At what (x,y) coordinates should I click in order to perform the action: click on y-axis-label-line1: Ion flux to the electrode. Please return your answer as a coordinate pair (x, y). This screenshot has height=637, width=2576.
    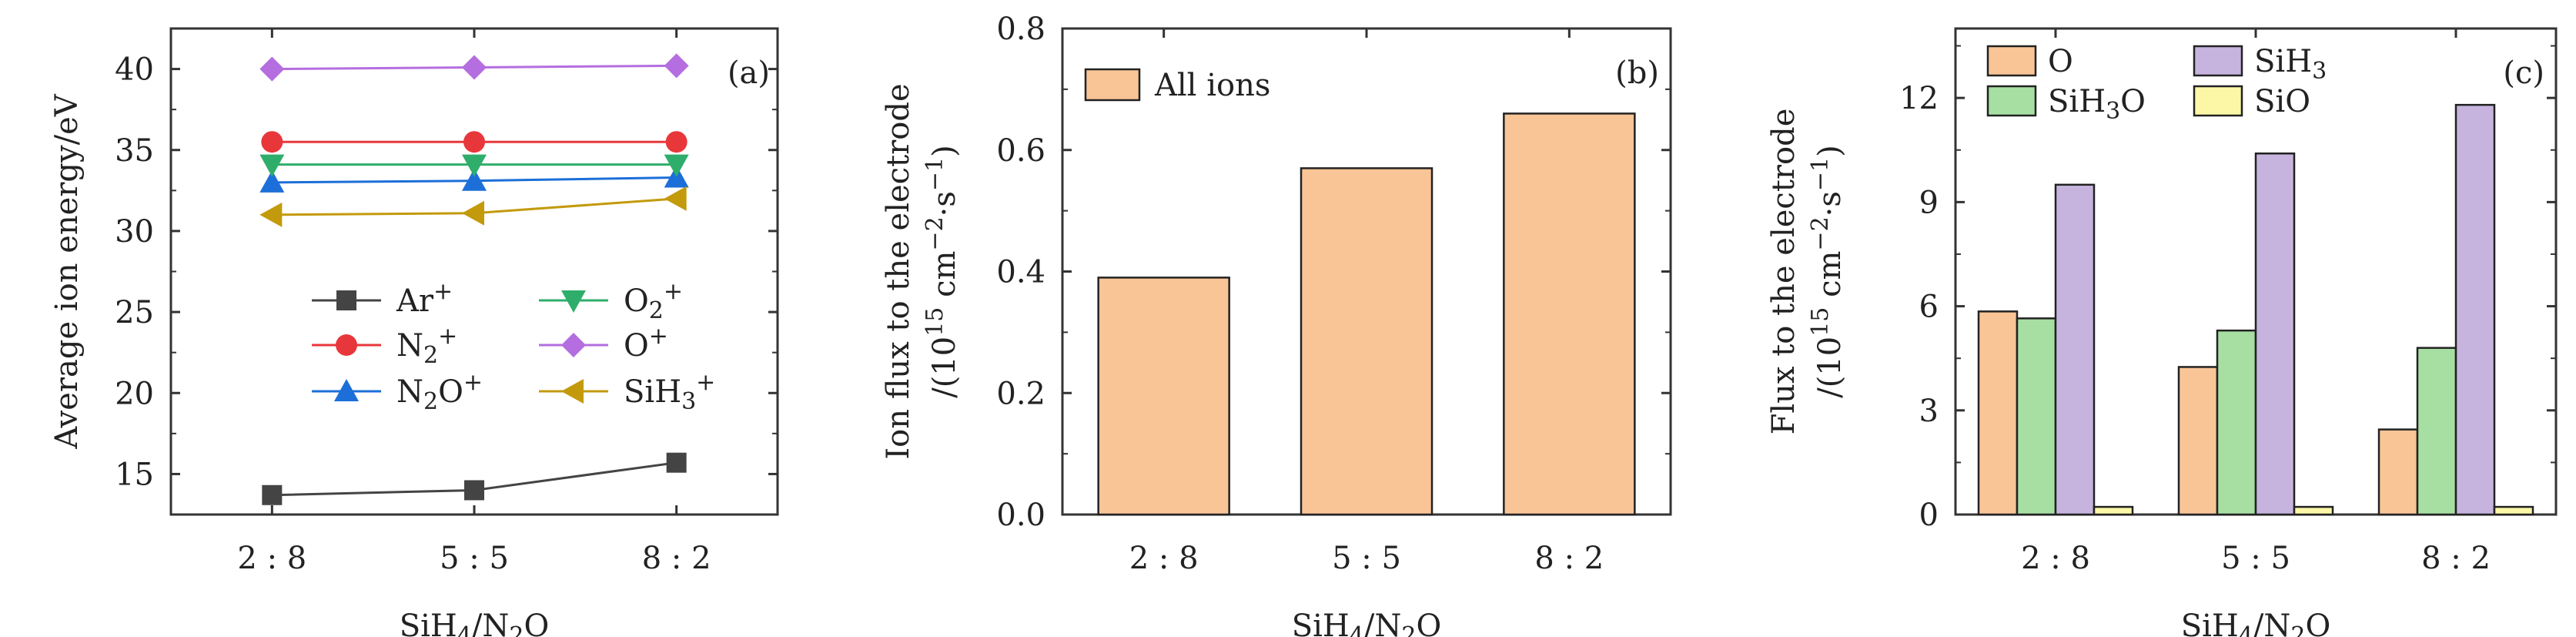
    Looking at the image, I should click on (899, 271).